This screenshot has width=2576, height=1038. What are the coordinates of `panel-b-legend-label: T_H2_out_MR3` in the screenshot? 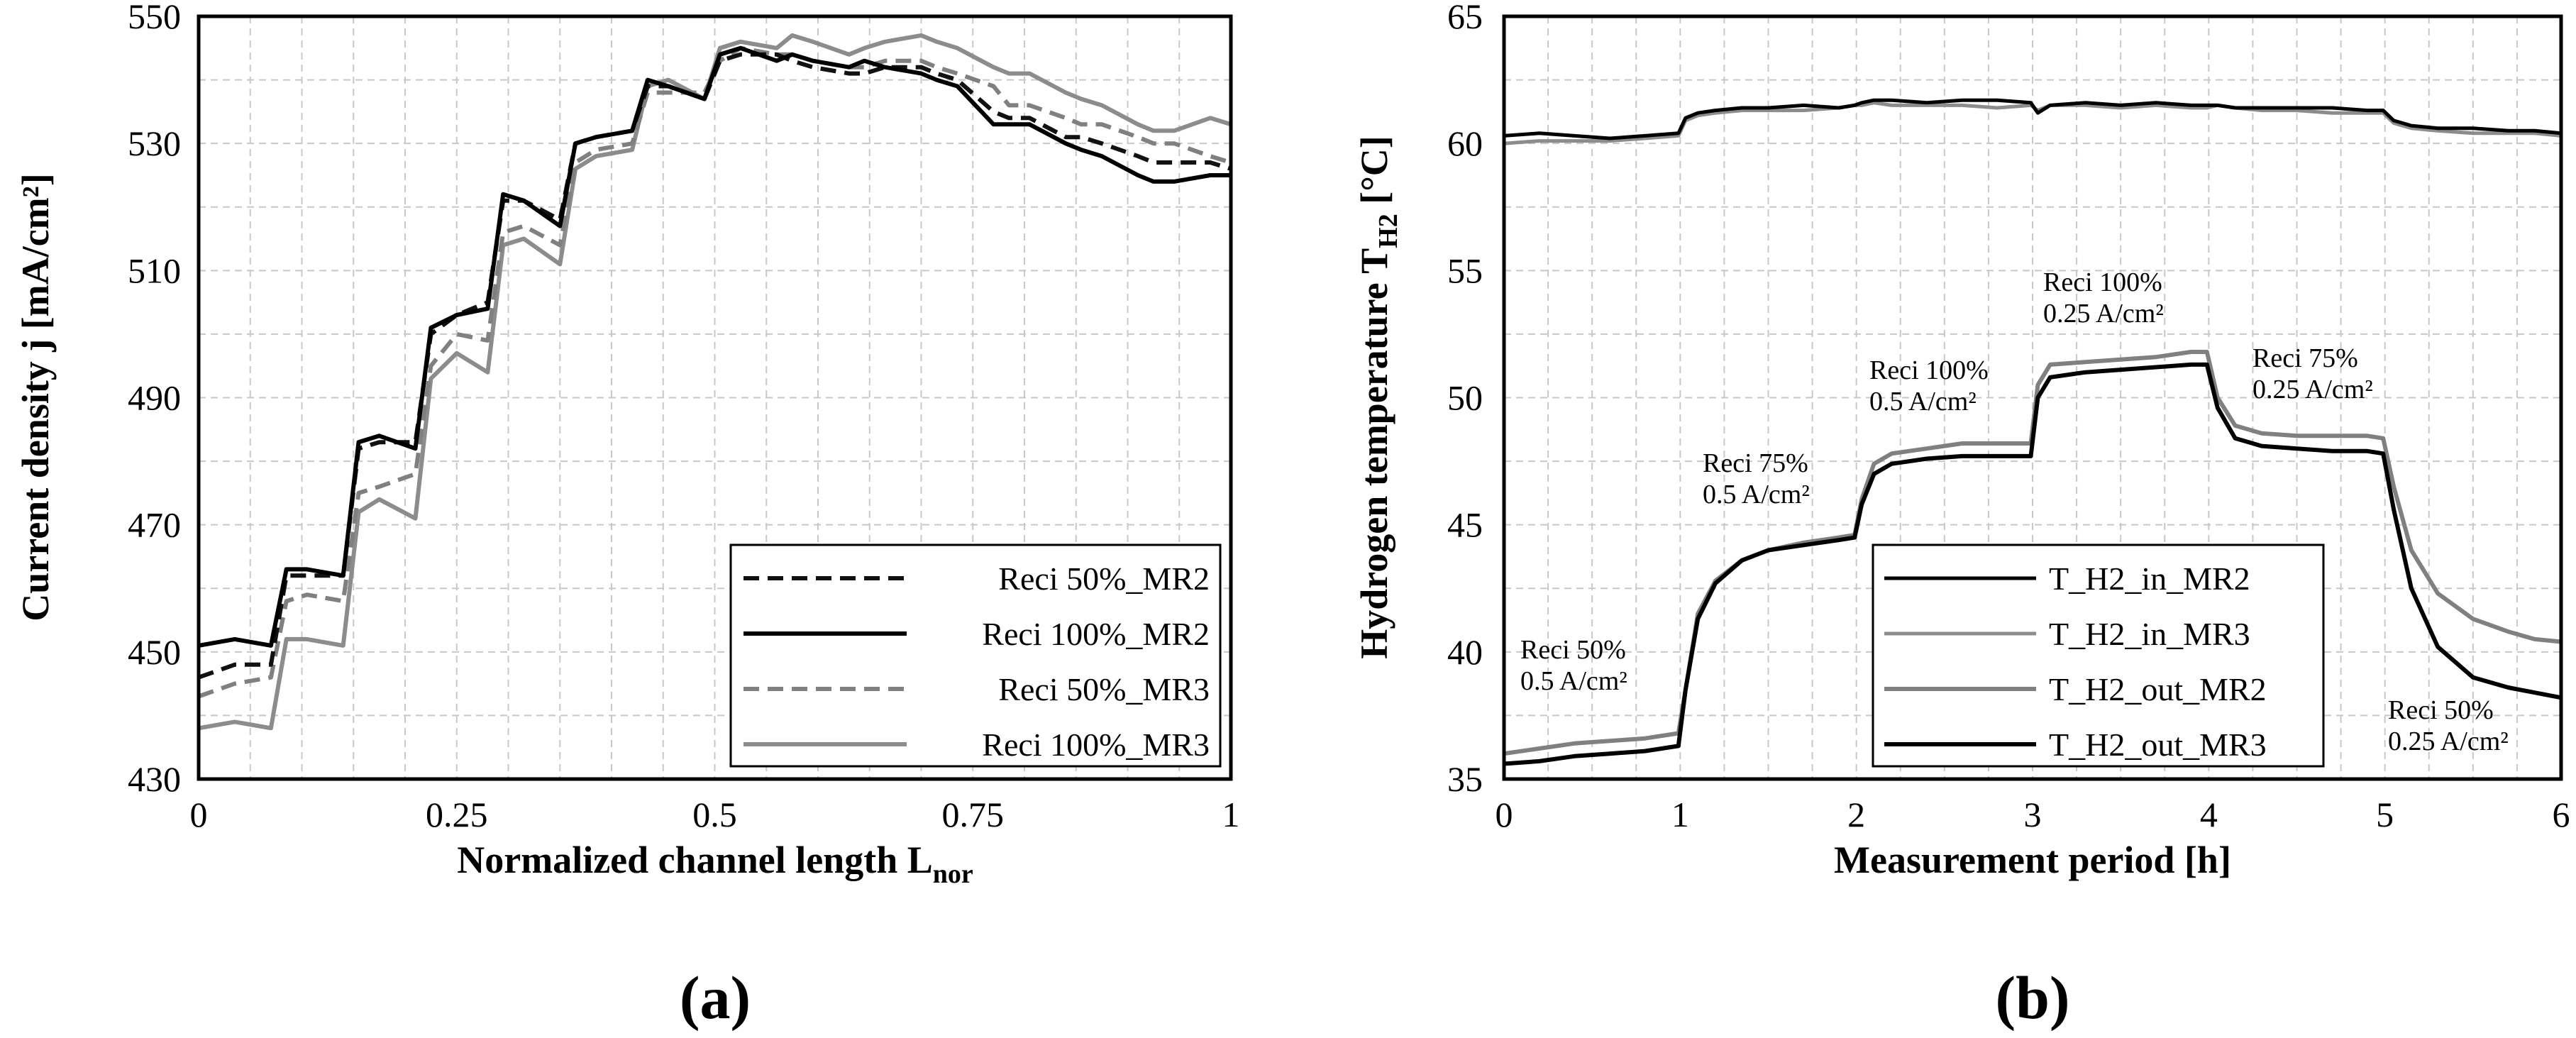 It's located at (2158, 745).